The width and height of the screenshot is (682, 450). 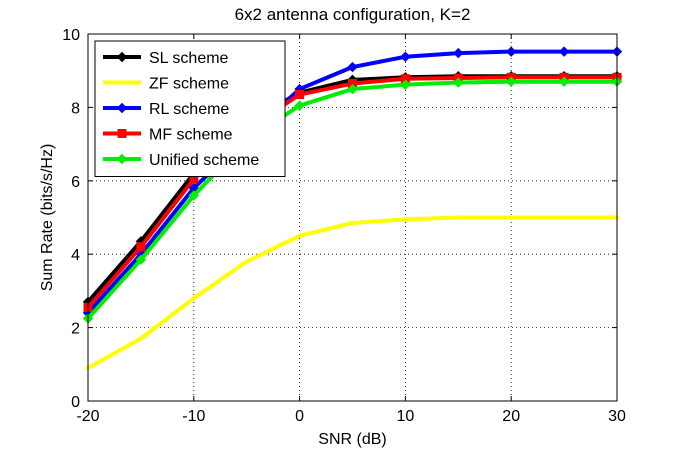 I want to click on legend-item-unified-scheme: Unified scheme, so click(x=181, y=160).